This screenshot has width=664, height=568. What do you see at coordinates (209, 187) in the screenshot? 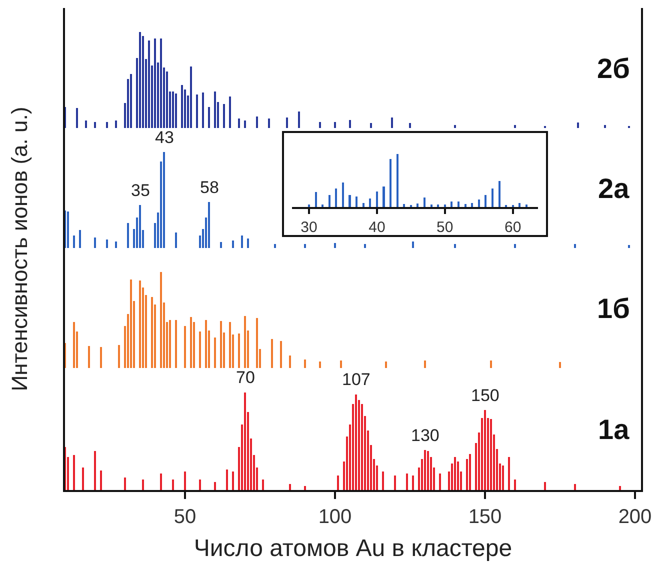
I see `annotation: 58` at bounding box center [209, 187].